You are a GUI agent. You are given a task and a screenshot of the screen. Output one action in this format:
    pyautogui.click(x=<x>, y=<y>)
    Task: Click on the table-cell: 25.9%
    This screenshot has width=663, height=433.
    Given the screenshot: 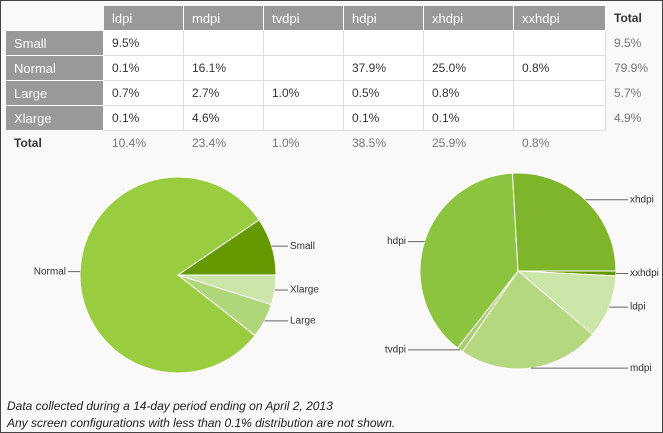 What is the action you would take?
    pyautogui.click(x=449, y=143)
    